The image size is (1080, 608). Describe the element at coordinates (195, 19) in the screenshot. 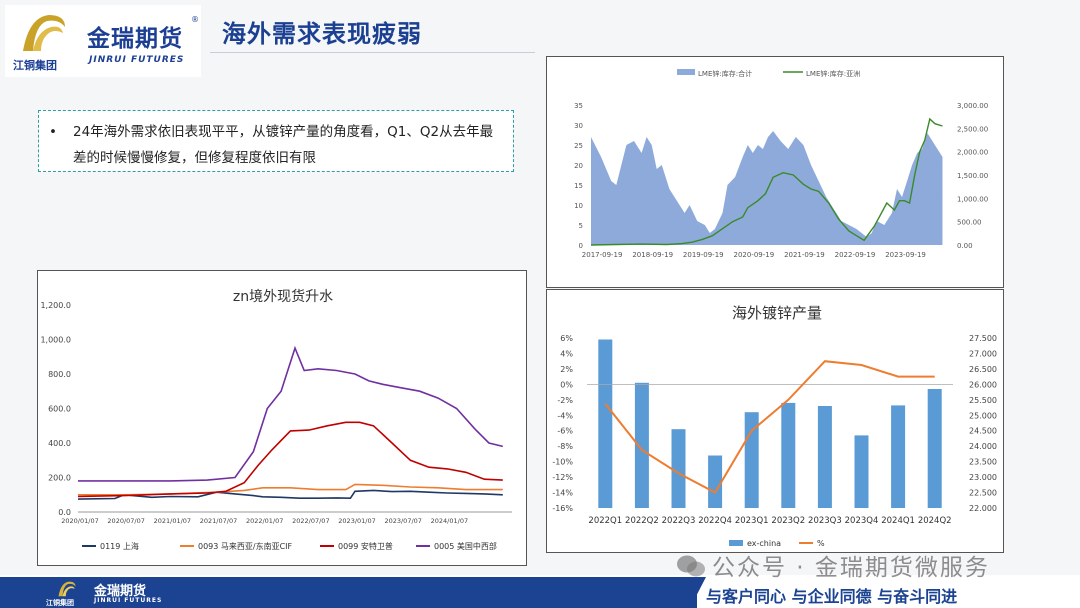

I see `registered-mark: ®` at that location.